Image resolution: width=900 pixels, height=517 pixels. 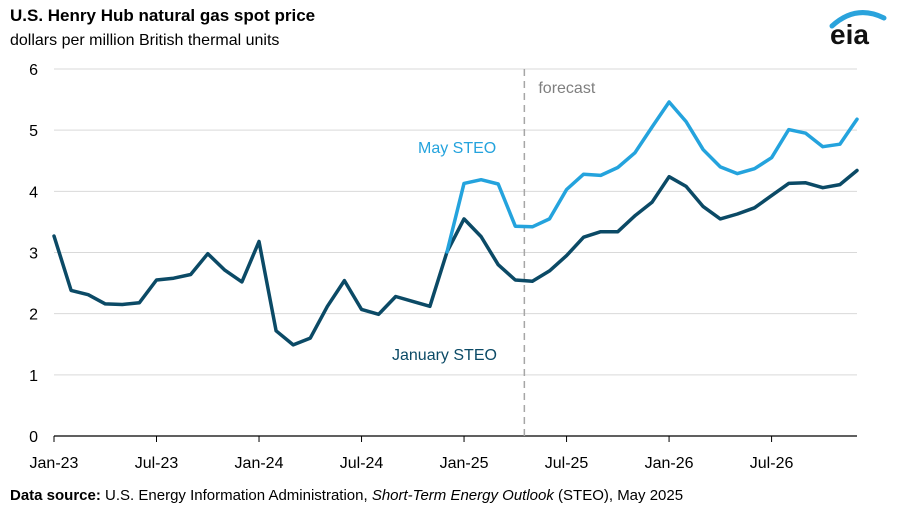 What do you see at coordinates (362, 463) in the screenshot?
I see `x-tick-label: Jul-24` at bounding box center [362, 463].